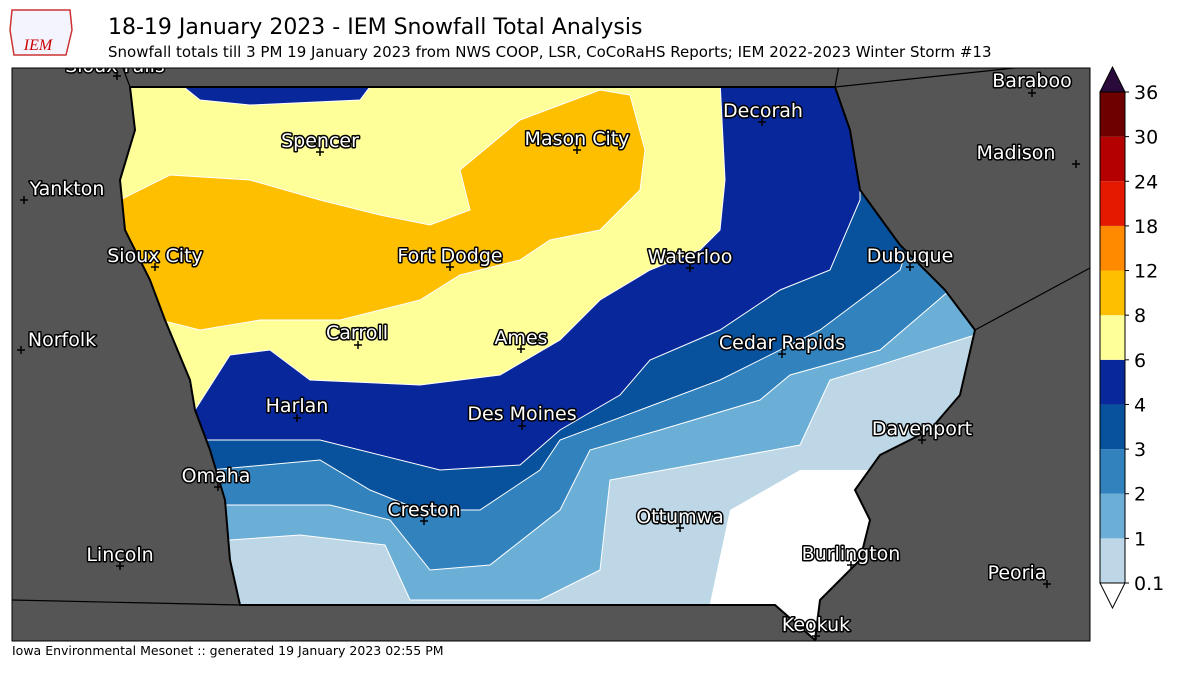 The image size is (1200, 675). Describe the element at coordinates (1140, 405) in the screenshot. I see `colorbar-tick-label: 4` at that location.